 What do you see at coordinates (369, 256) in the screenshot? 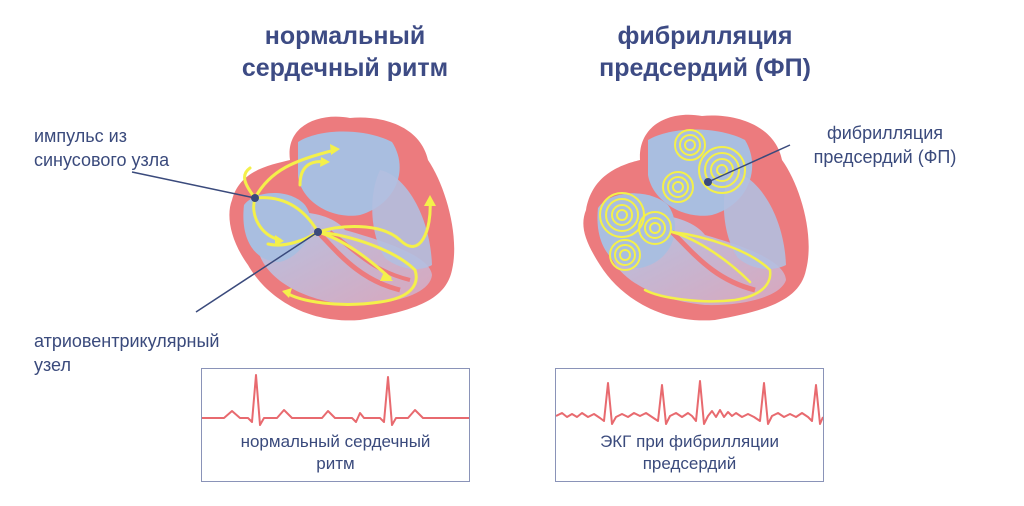
I see `septum-inner` at bounding box center [369, 256].